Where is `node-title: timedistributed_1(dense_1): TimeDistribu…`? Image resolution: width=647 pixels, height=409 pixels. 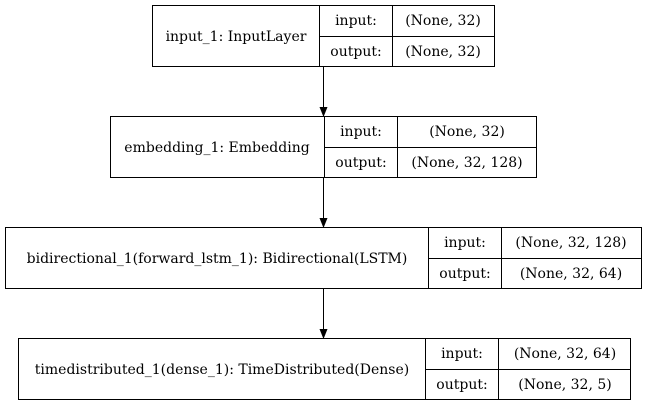
node-title: timedistributed_1(dense_1): TimeDistribu… is located at coordinates (222, 370).